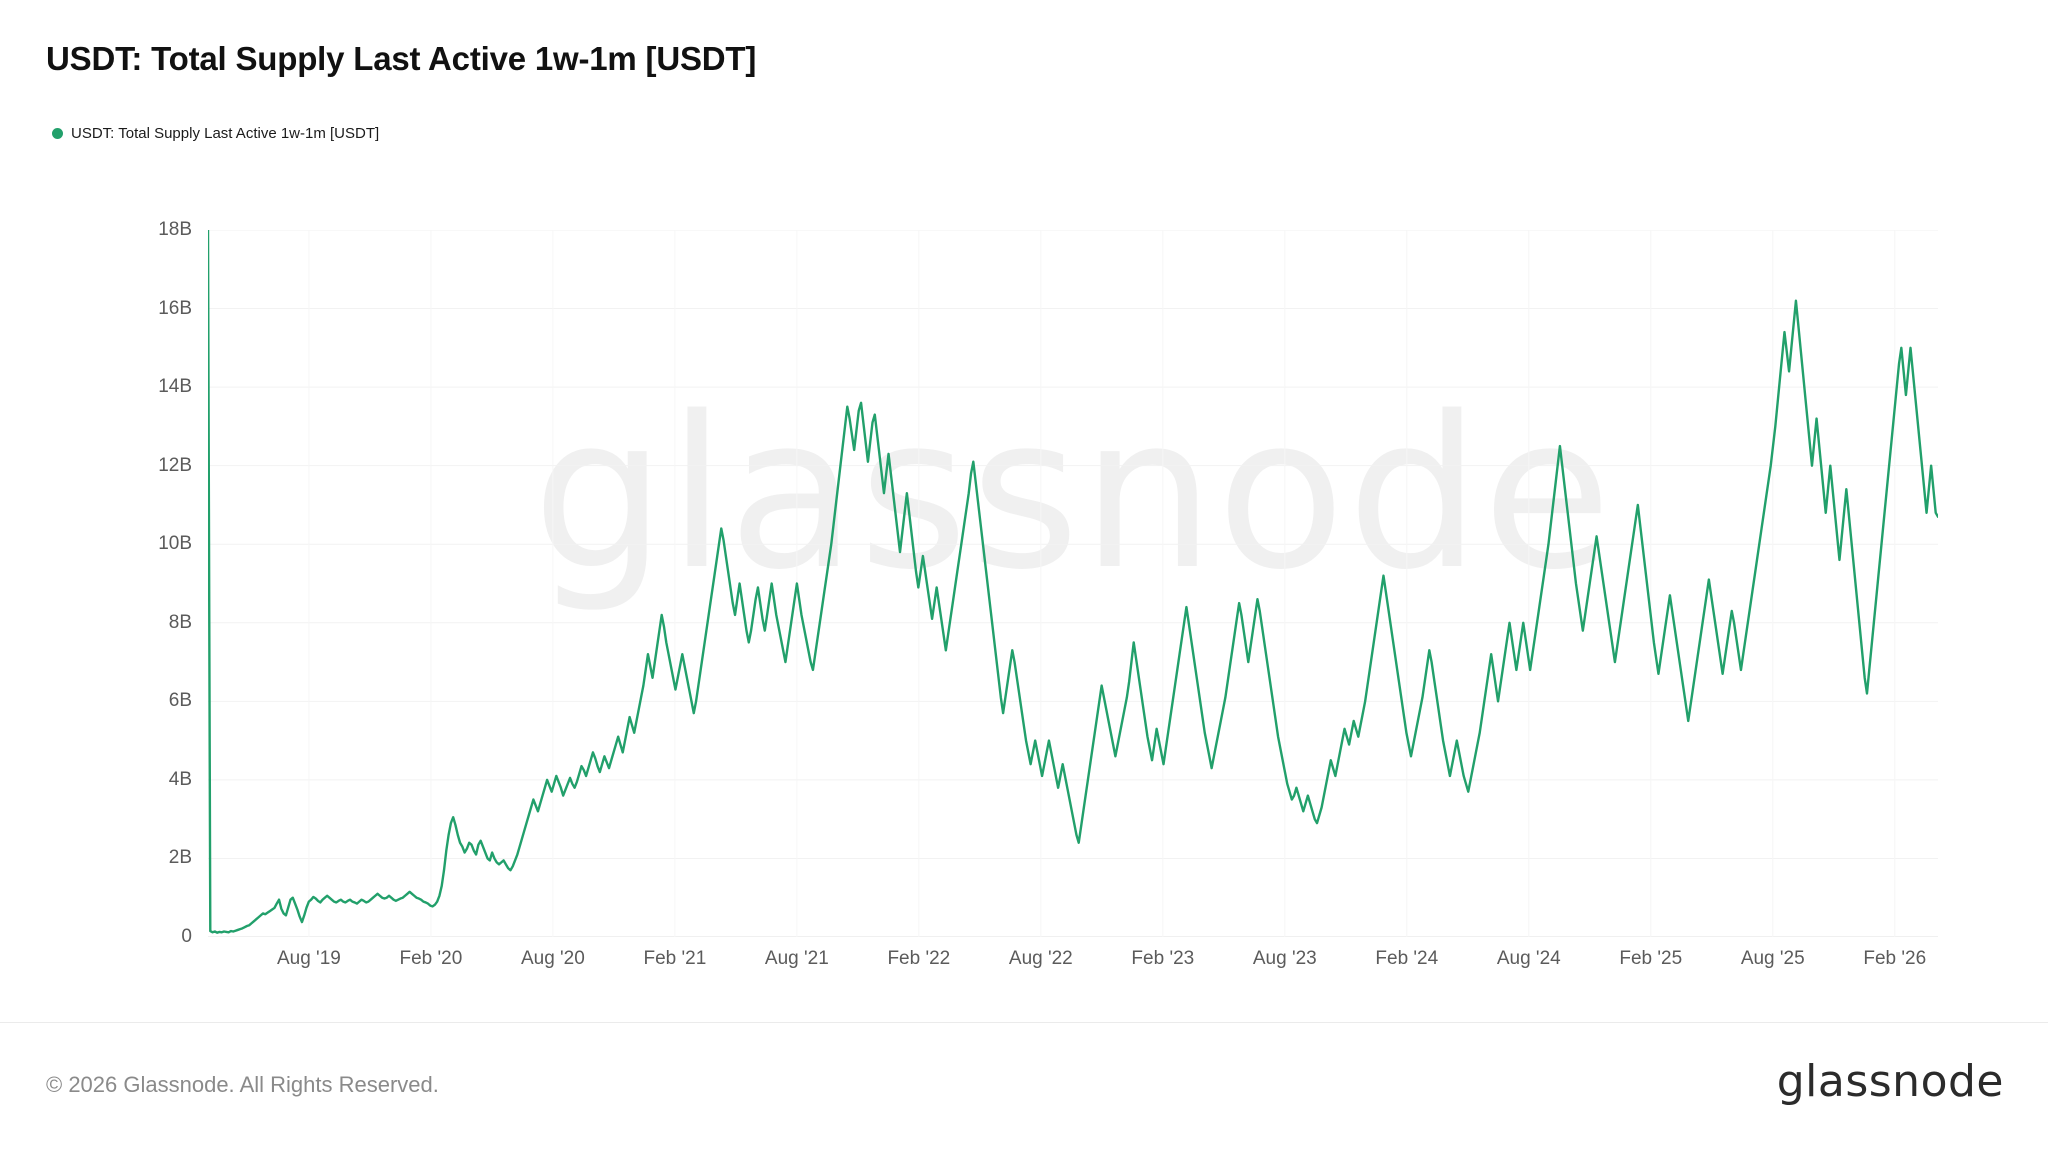 The width and height of the screenshot is (2048, 1152). I want to click on x-axis-tick-label: Feb '23, so click(1163, 958).